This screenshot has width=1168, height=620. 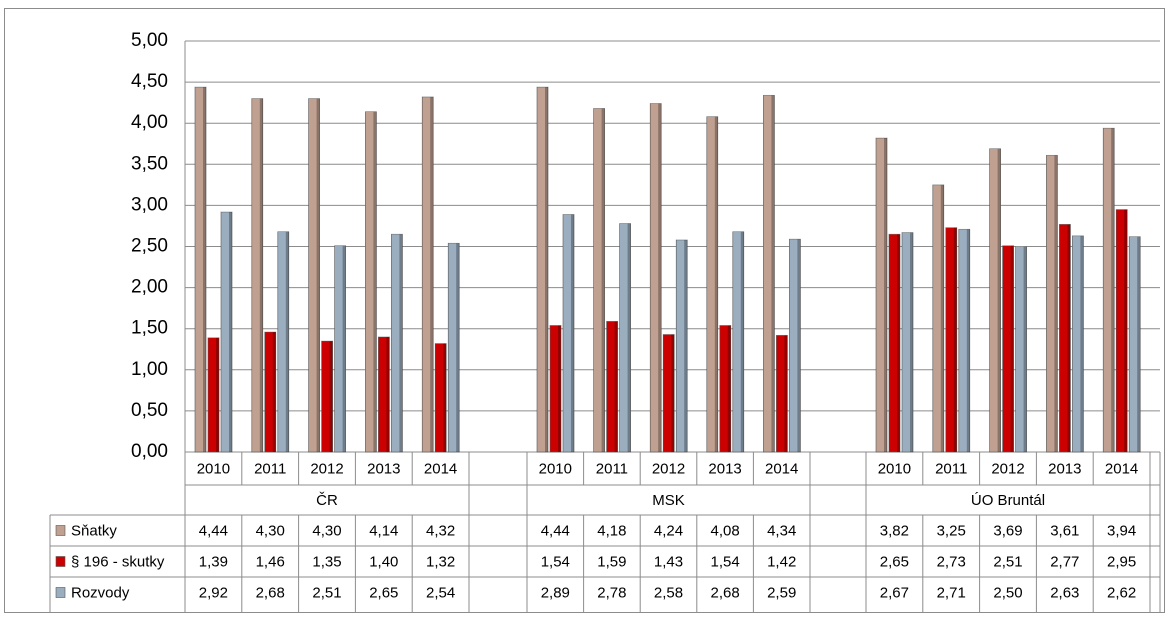 What do you see at coordinates (724, 561) in the screenshot?
I see `data-label: 1,54` at bounding box center [724, 561].